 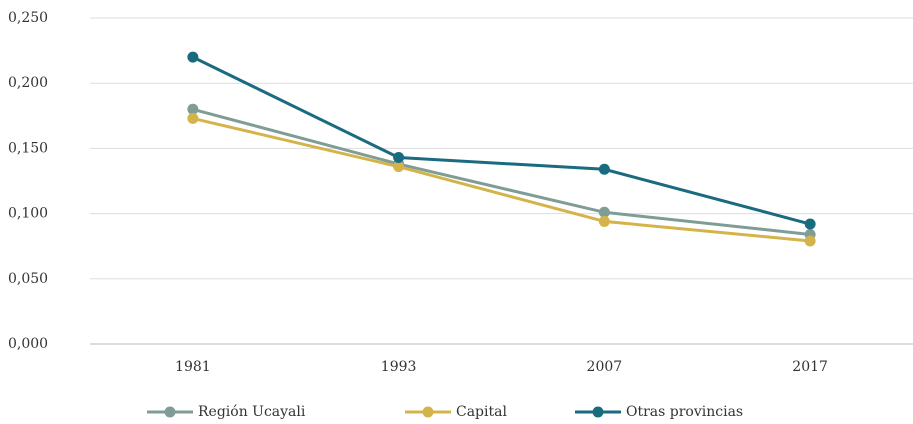 What do you see at coordinates (28, 83) in the screenshot?
I see `y-tick-label: 0,200` at bounding box center [28, 83].